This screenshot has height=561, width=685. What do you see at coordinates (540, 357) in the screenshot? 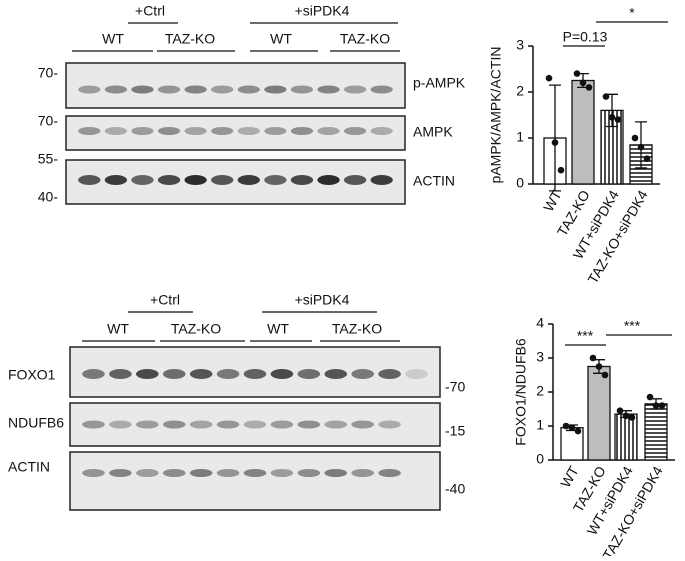
I see `y-tick-label: 3` at bounding box center [540, 357].